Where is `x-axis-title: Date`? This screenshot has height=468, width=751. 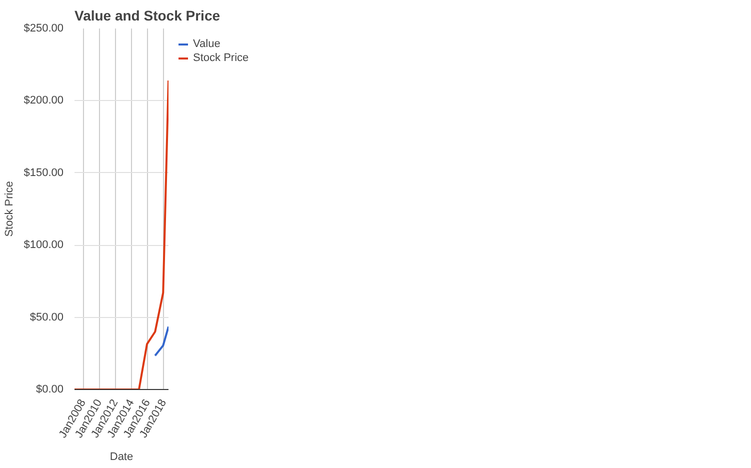
x-axis-title: Date is located at coordinates (122, 457).